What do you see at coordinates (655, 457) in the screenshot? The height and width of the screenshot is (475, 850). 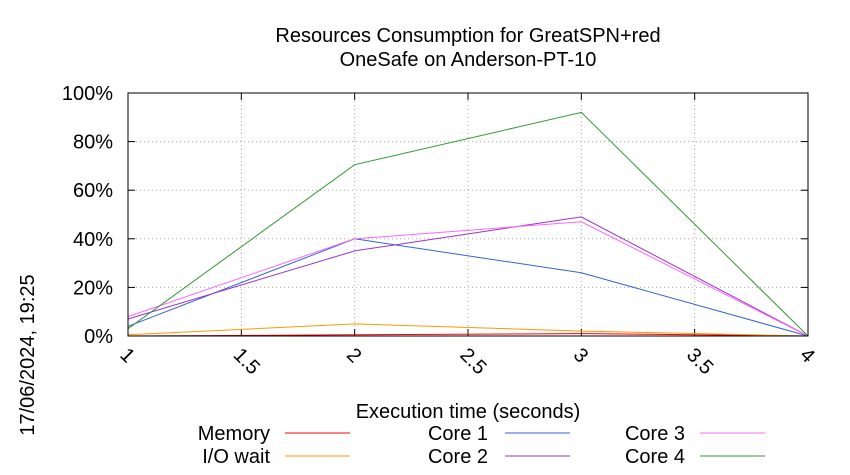 I see `legend-label-core-4: Core 4` at bounding box center [655, 457].